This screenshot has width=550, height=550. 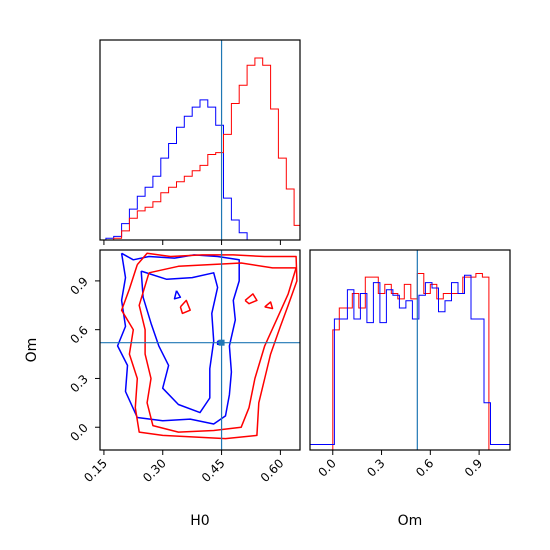 I want to click on om-ytick-label-2: 0.6, so click(x=78, y=334).